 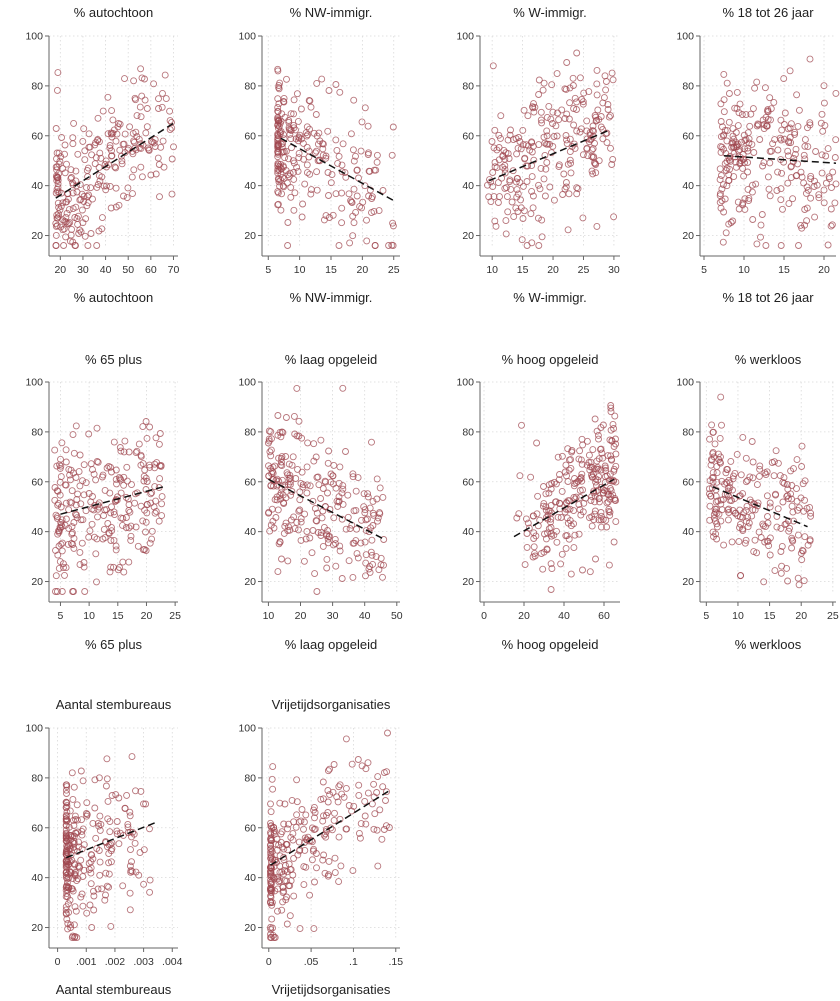 I want to click on data-points, so click(x=326, y=489).